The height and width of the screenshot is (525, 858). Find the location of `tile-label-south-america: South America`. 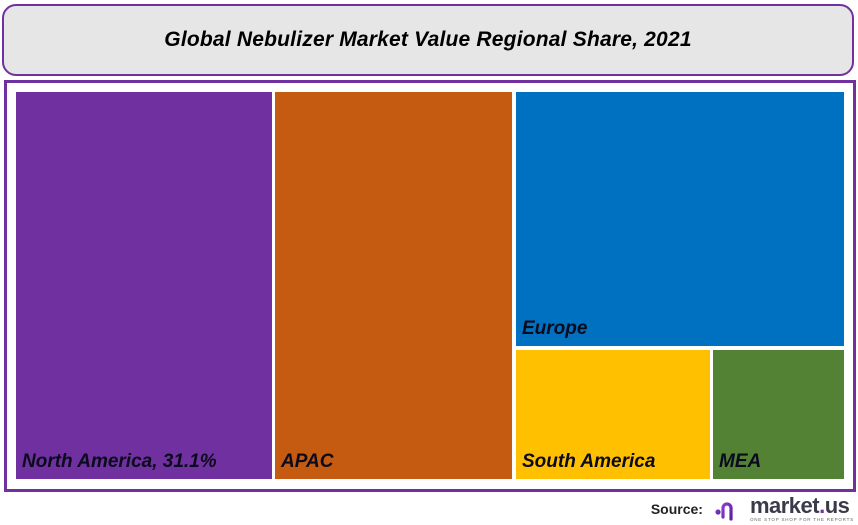

tile-label-south-america: South America is located at coordinates (589, 461).